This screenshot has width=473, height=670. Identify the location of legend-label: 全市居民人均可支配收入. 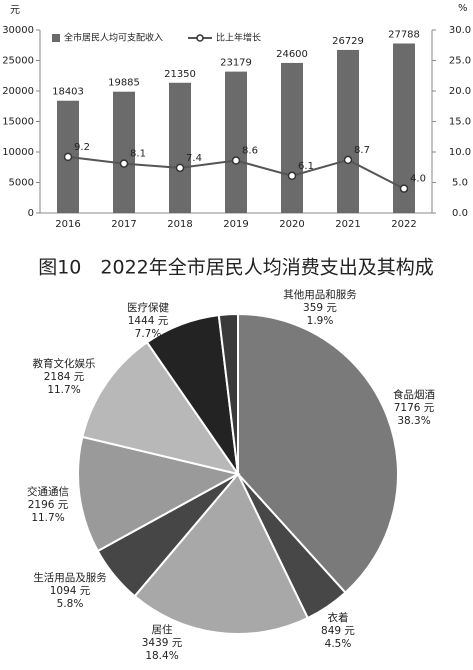
(113, 38).